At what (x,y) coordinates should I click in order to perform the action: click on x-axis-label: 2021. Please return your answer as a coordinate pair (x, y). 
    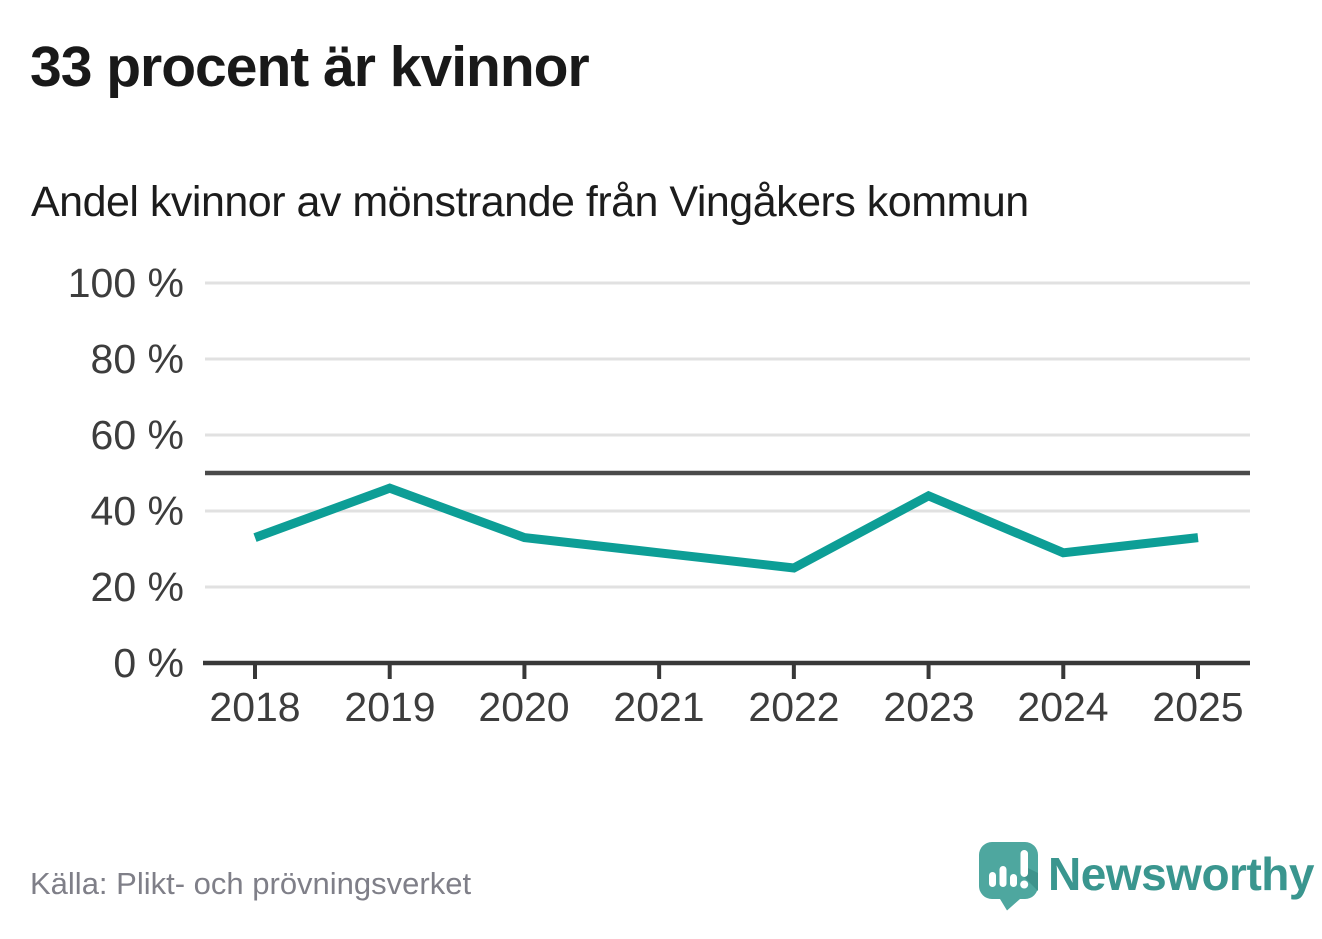
    Looking at the image, I should click on (659, 707).